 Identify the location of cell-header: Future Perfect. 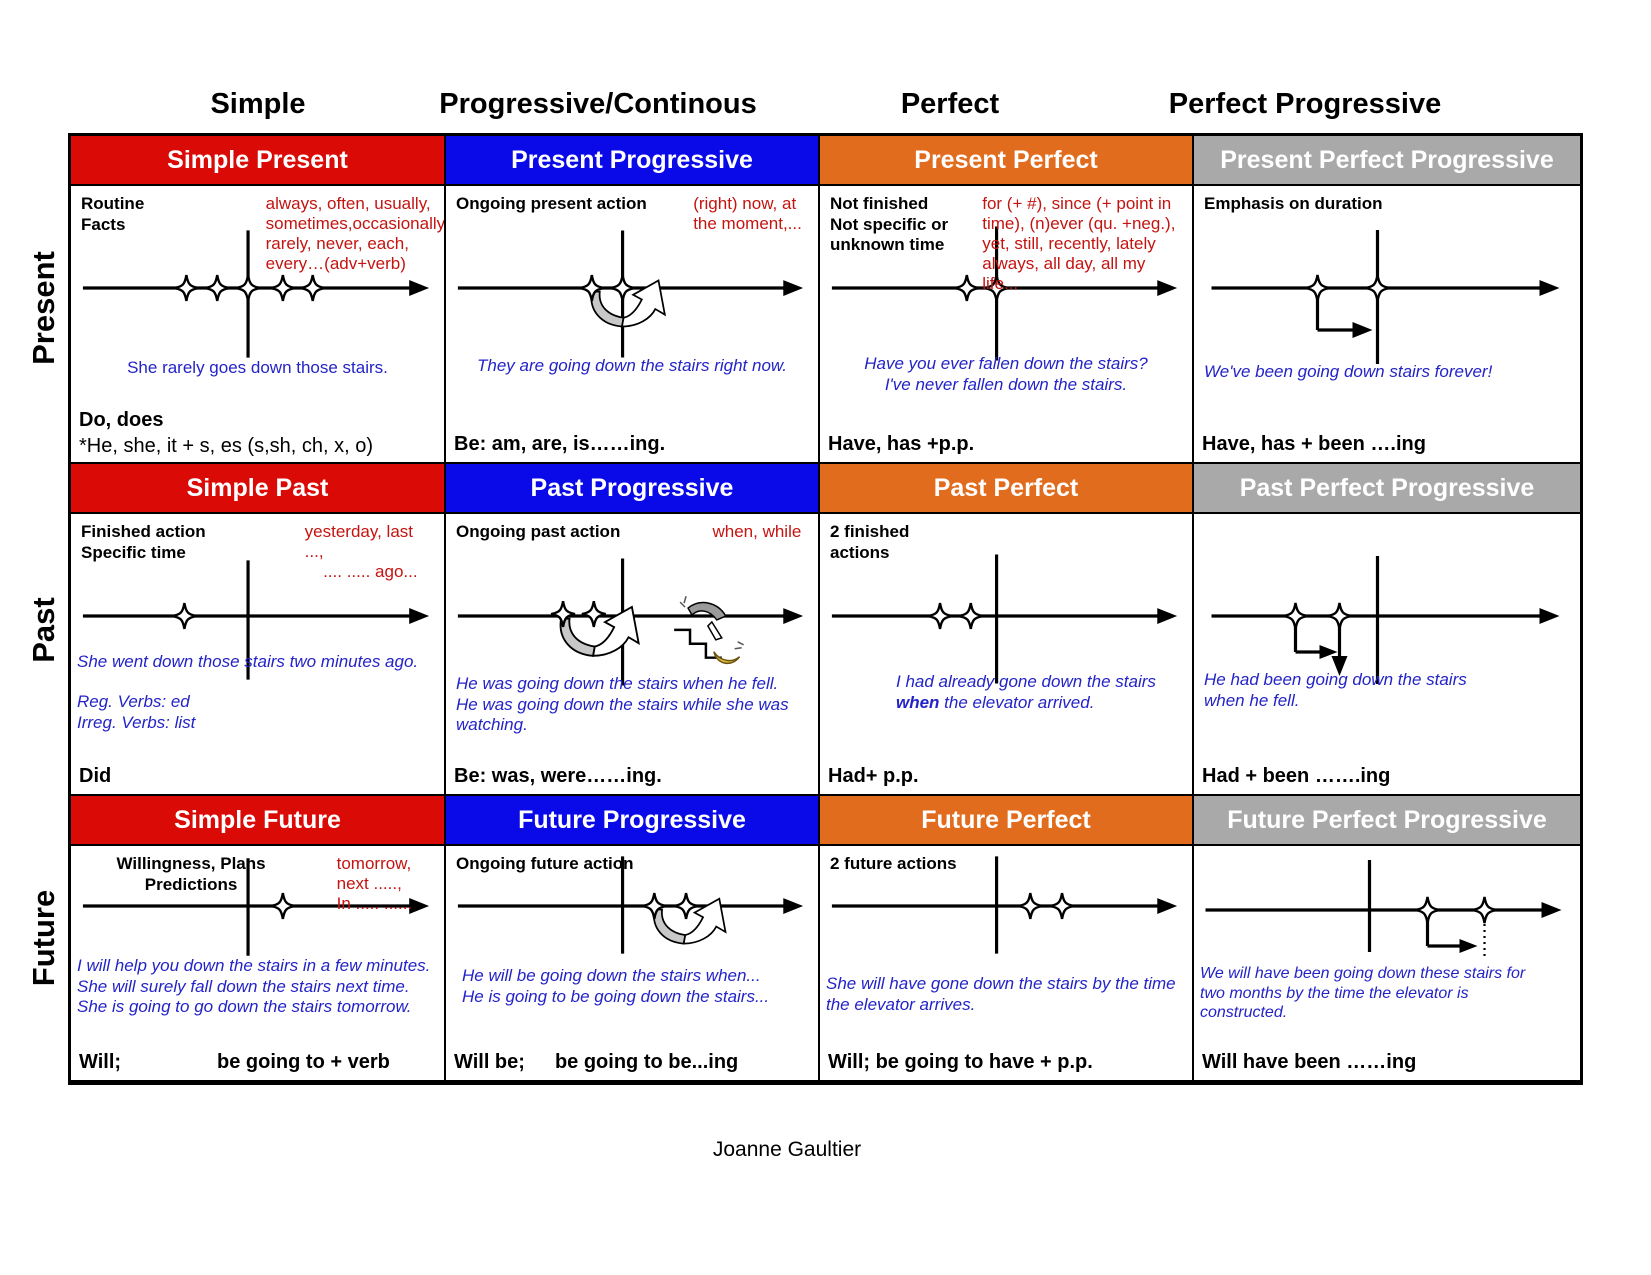
(1006, 821).